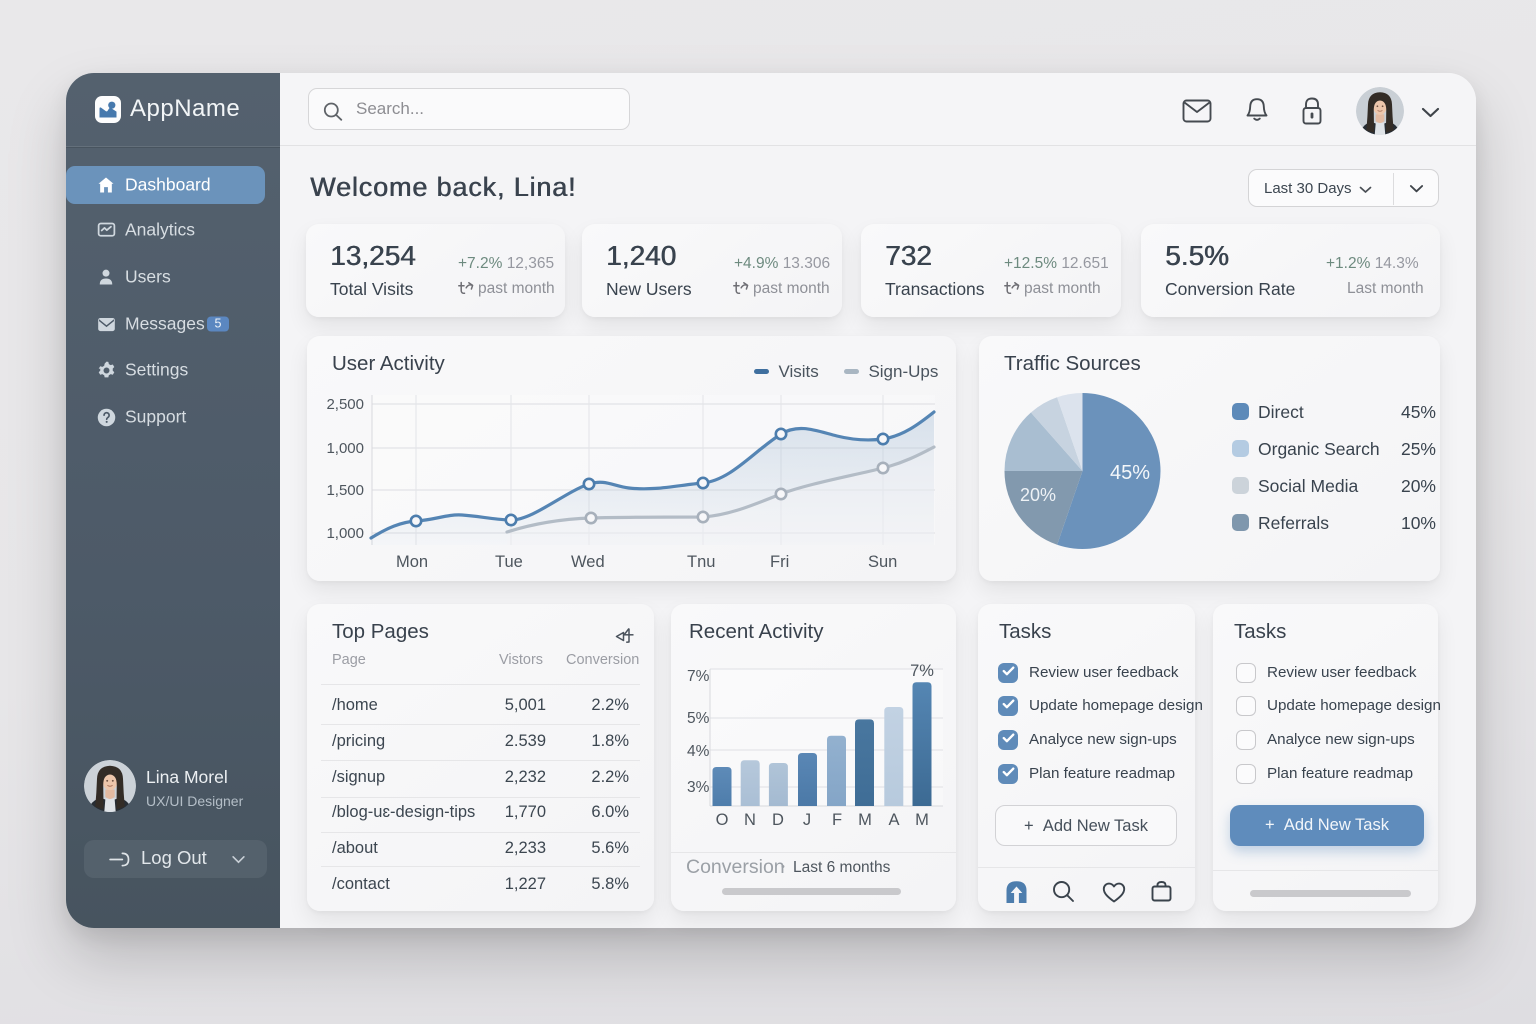 Image resolution: width=1536 pixels, height=1024 pixels. I want to click on svg-text: N, so click(750, 820).